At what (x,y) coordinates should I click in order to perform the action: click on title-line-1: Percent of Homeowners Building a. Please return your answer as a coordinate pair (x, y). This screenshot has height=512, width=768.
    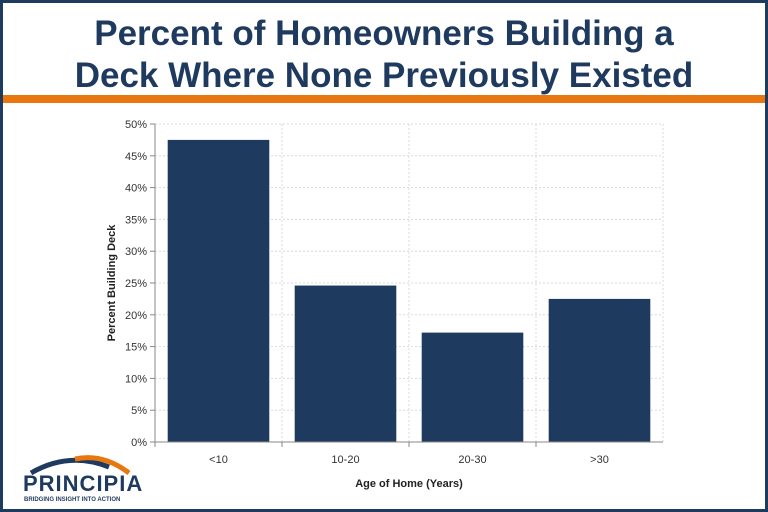
    Looking at the image, I should click on (384, 33).